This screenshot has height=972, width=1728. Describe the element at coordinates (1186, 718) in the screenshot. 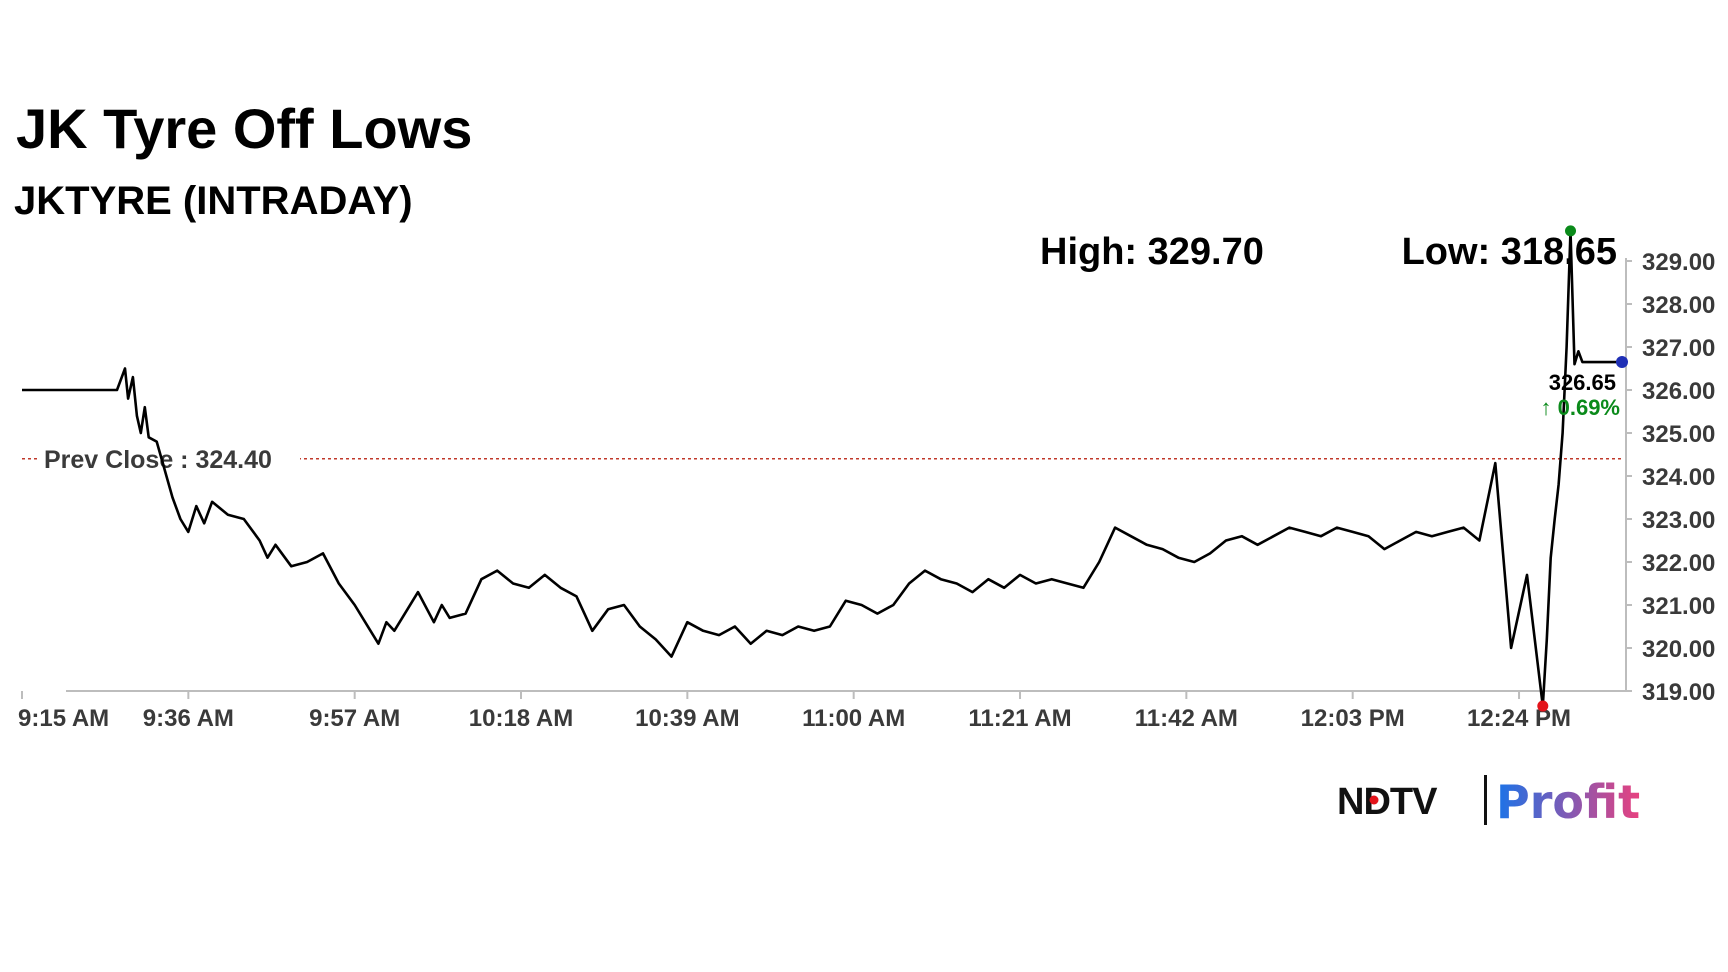

I see `x-tick-label: 11:42 AM` at that location.